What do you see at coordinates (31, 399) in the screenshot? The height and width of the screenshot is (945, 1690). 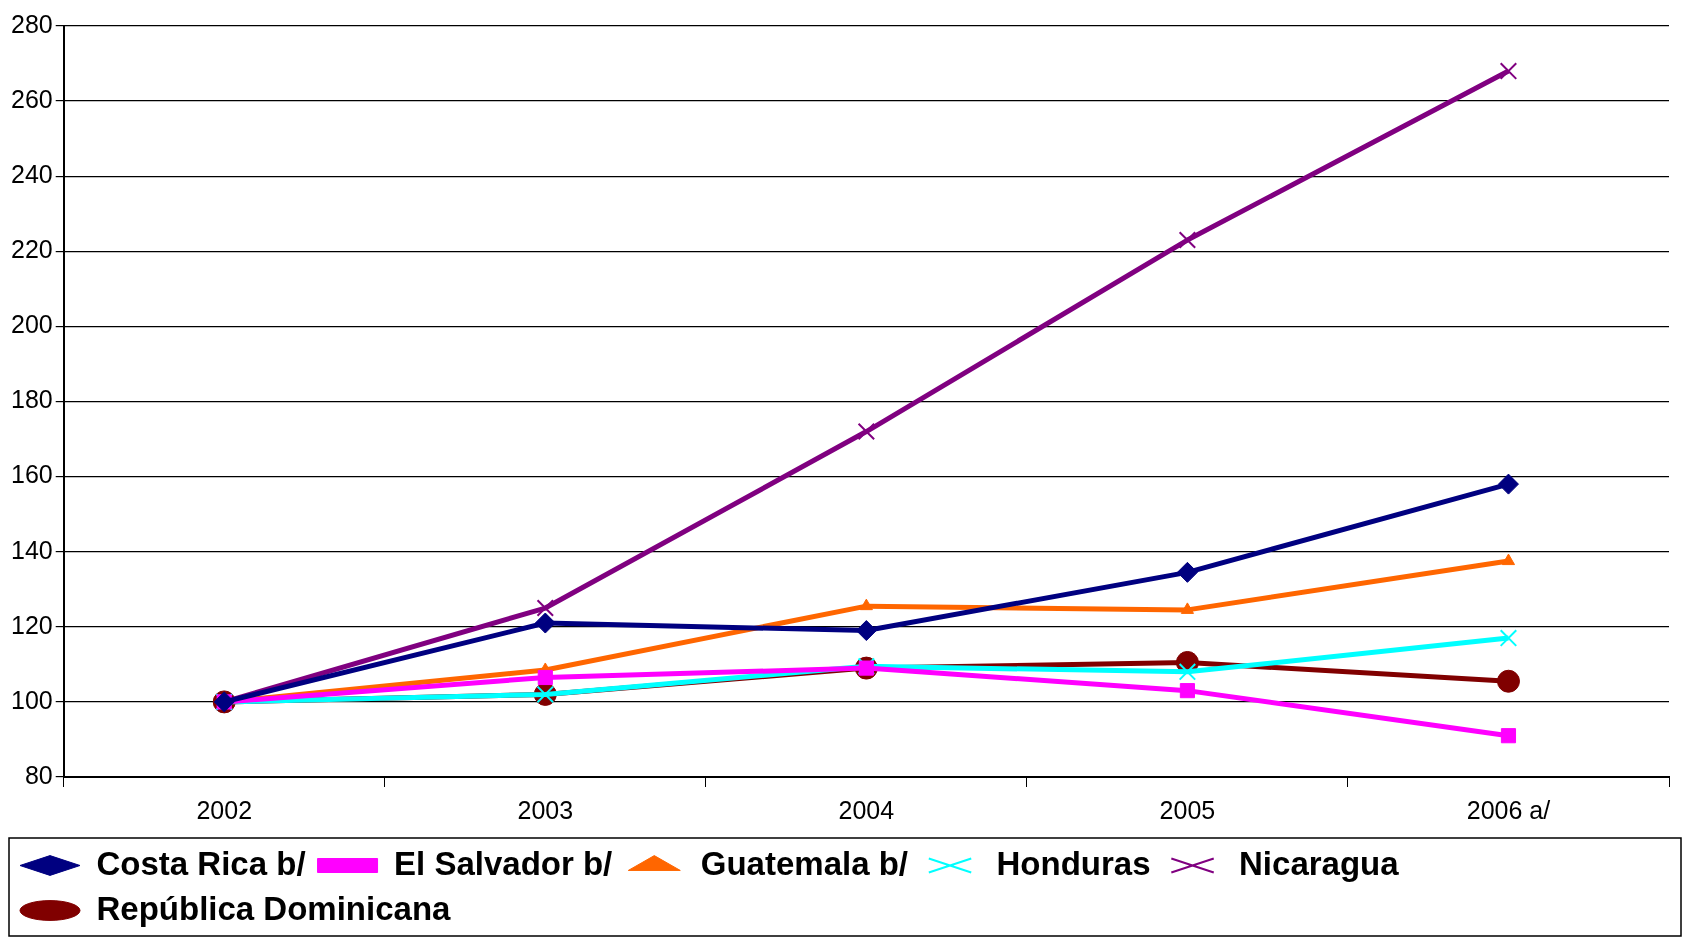 I see `y-tick-label: 180` at bounding box center [31, 399].